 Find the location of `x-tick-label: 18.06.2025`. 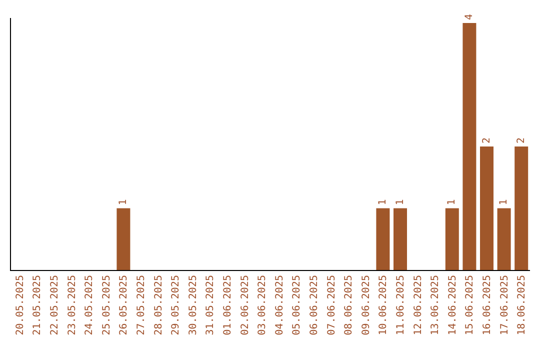

x-tick-label: 18.06.2025 is located at coordinates (522, 305).